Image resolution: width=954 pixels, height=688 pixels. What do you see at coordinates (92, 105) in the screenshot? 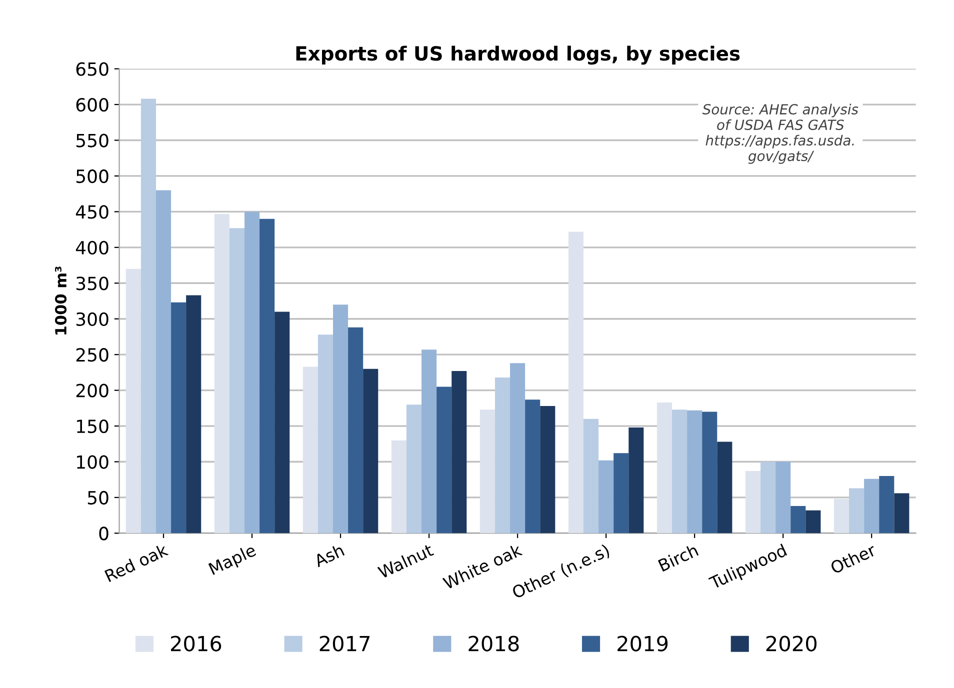
I see `y-tick-label: 600` at bounding box center [92, 105].